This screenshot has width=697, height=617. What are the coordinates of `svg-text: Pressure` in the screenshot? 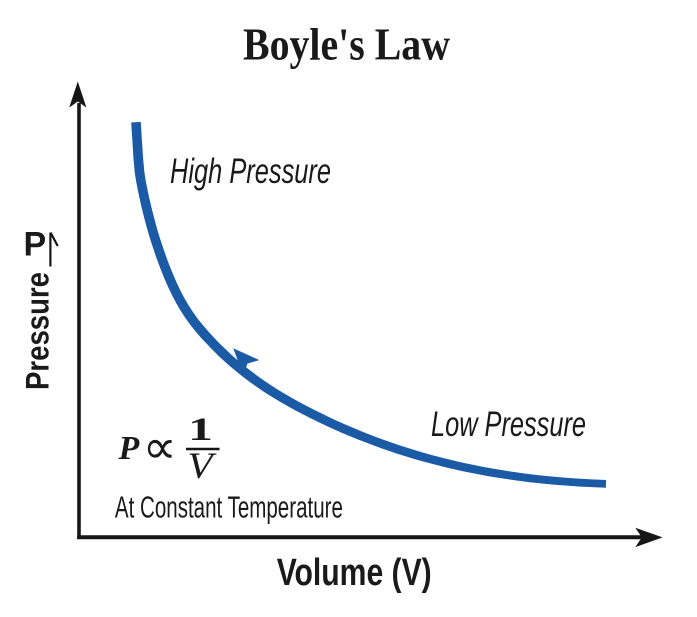 It's located at (37, 331).